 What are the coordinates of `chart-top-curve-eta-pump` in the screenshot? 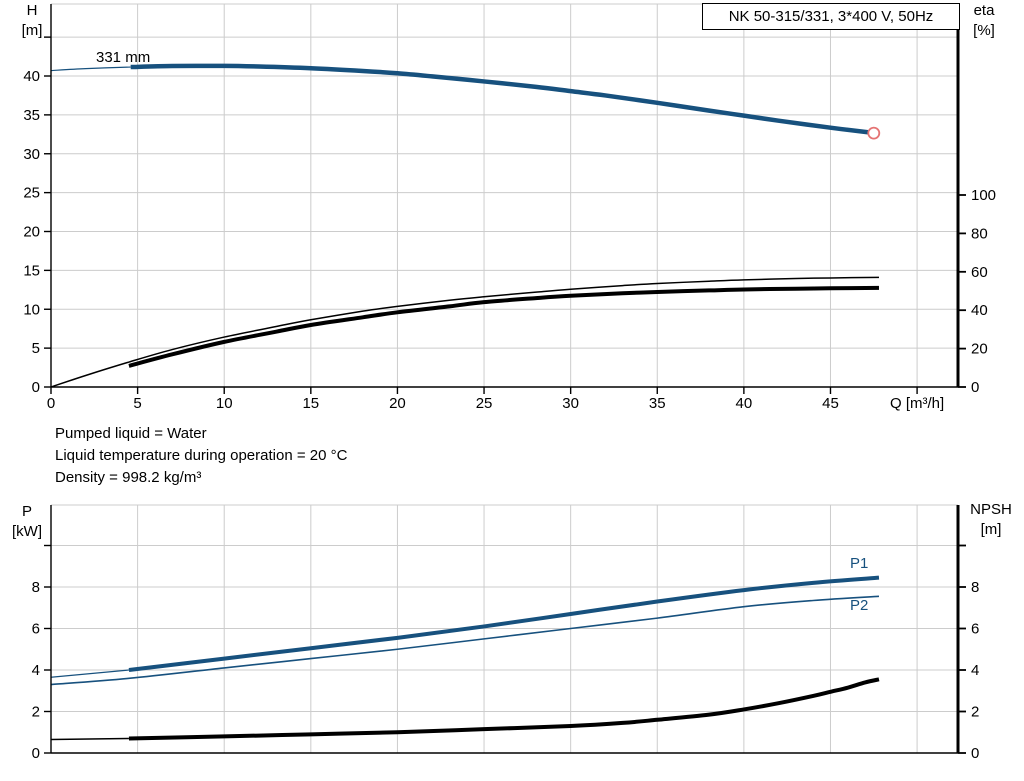 It's located at (464, 332).